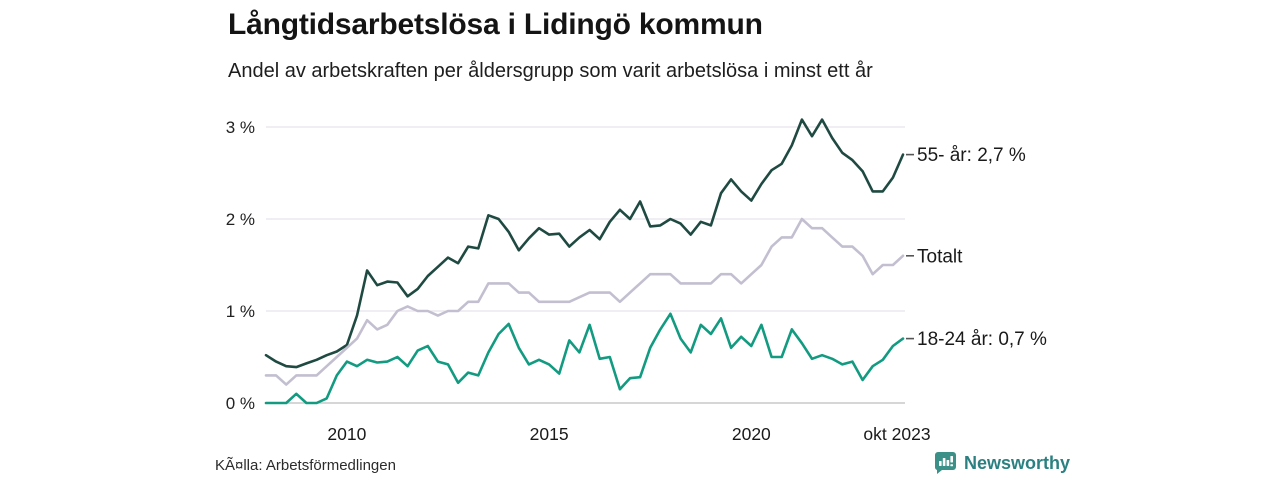 The image size is (1280, 480). I want to click on brand-logo: Newsworthy, so click(1002, 463).